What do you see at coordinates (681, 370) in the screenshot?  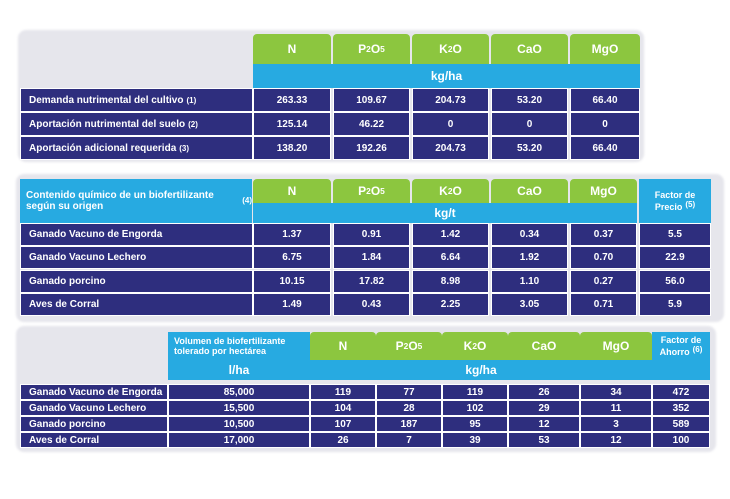 I see `factor-unit-band` at bounding box center [681, 370].